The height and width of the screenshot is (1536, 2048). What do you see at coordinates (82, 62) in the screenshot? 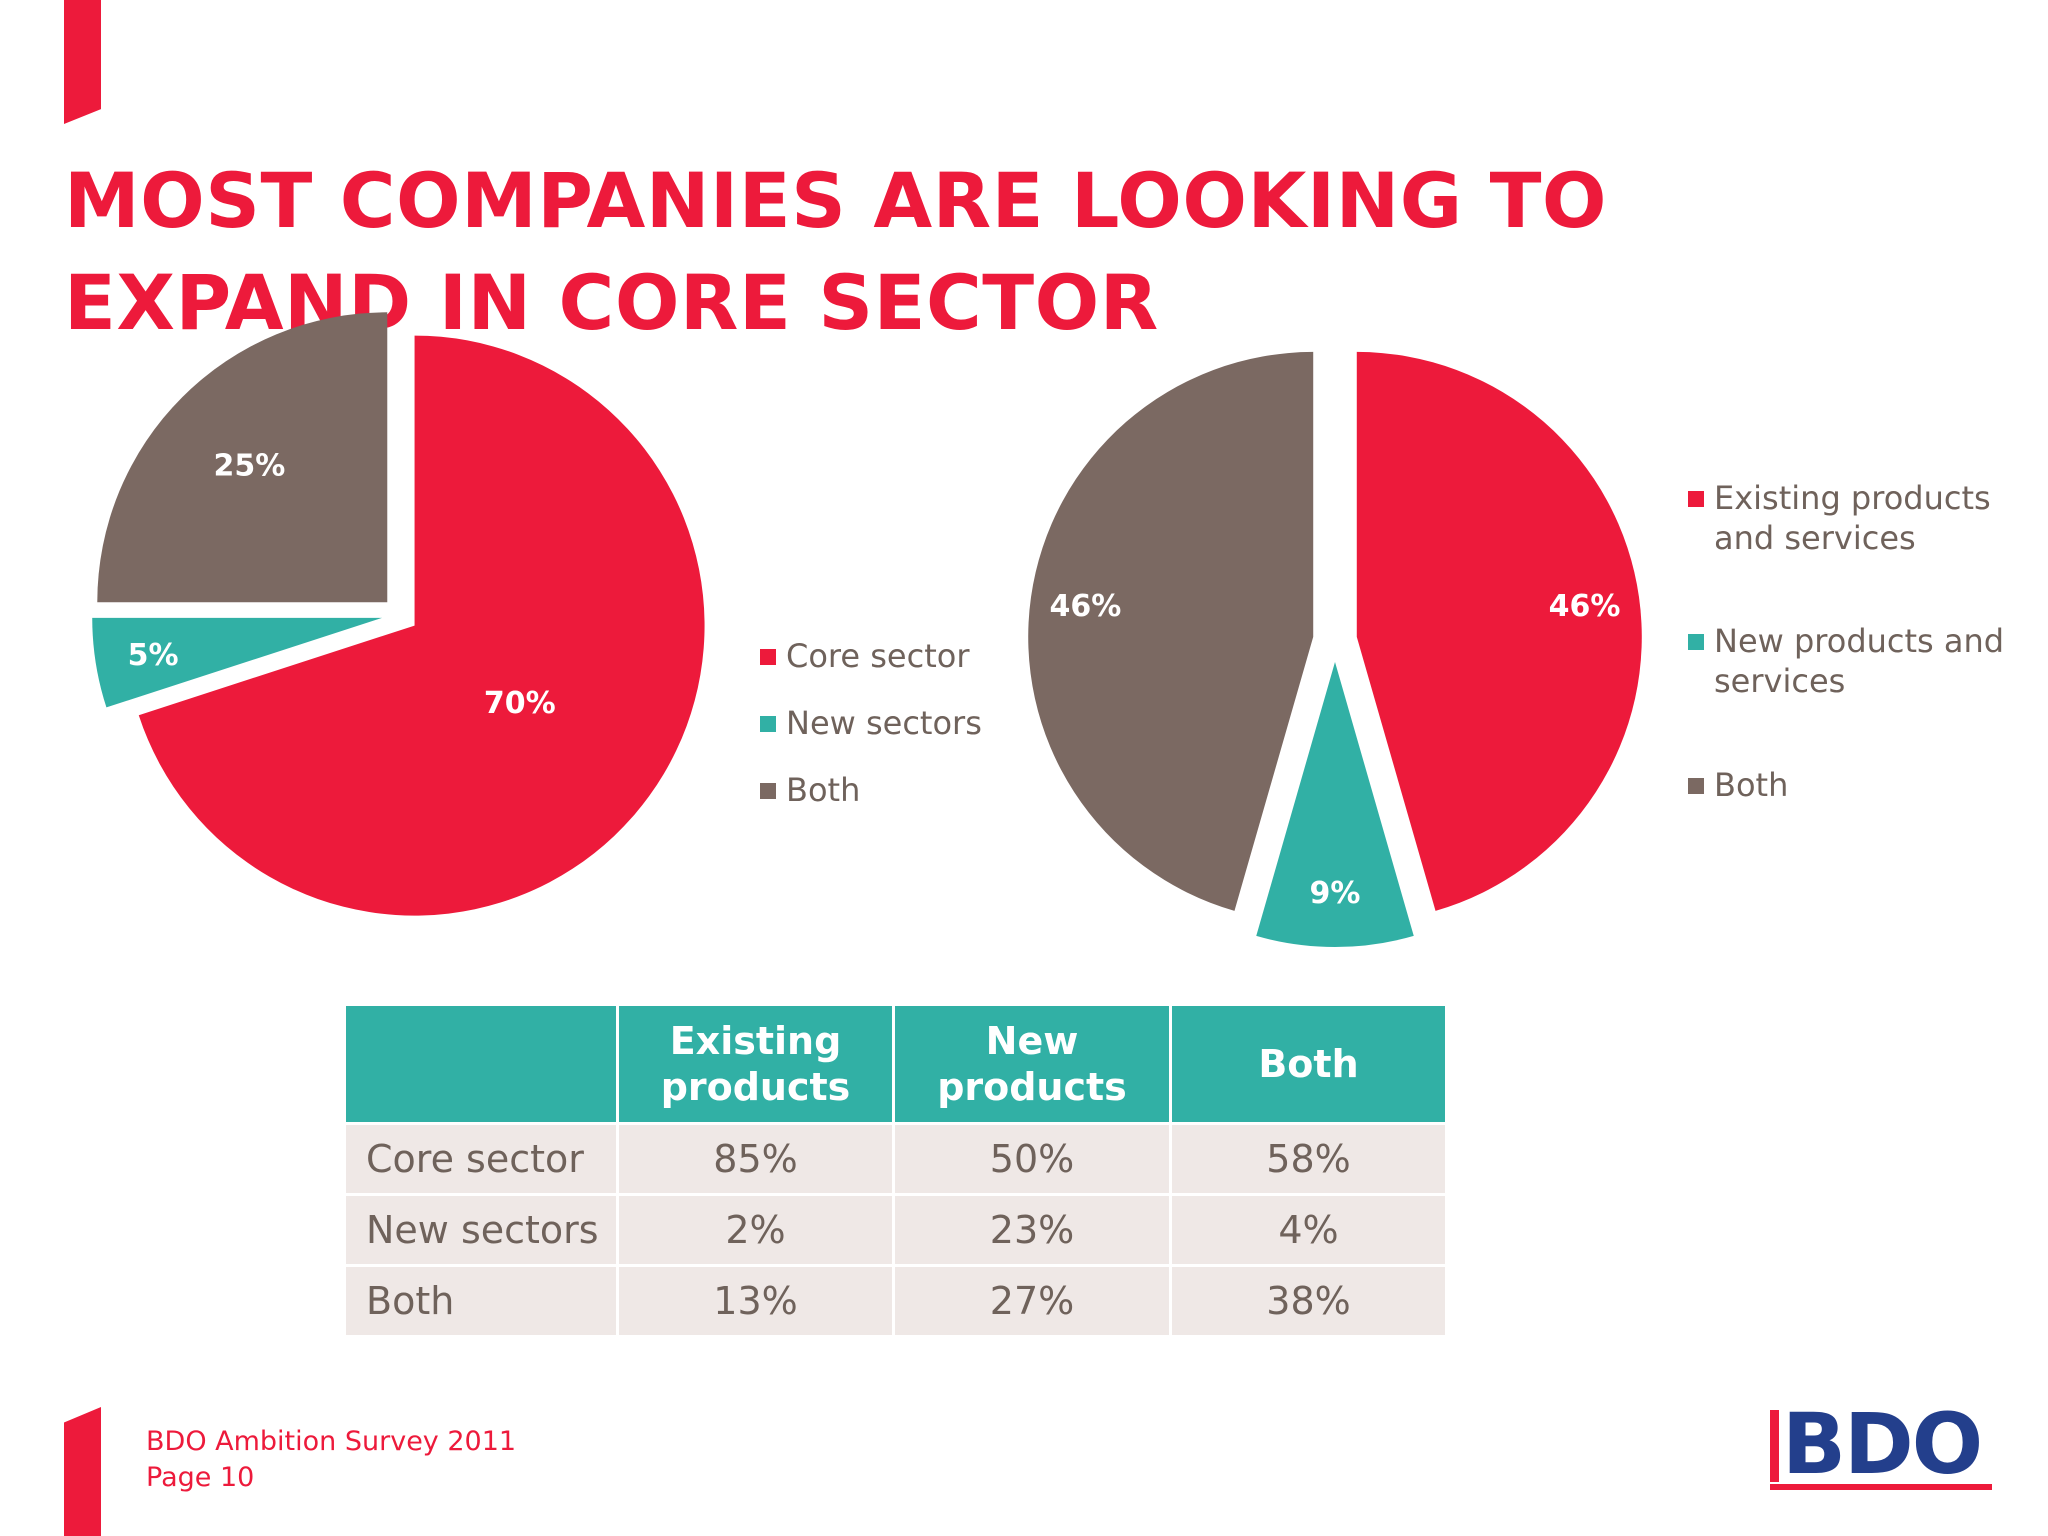
I see `top-accent-bar` at bounding box center [82, 62].